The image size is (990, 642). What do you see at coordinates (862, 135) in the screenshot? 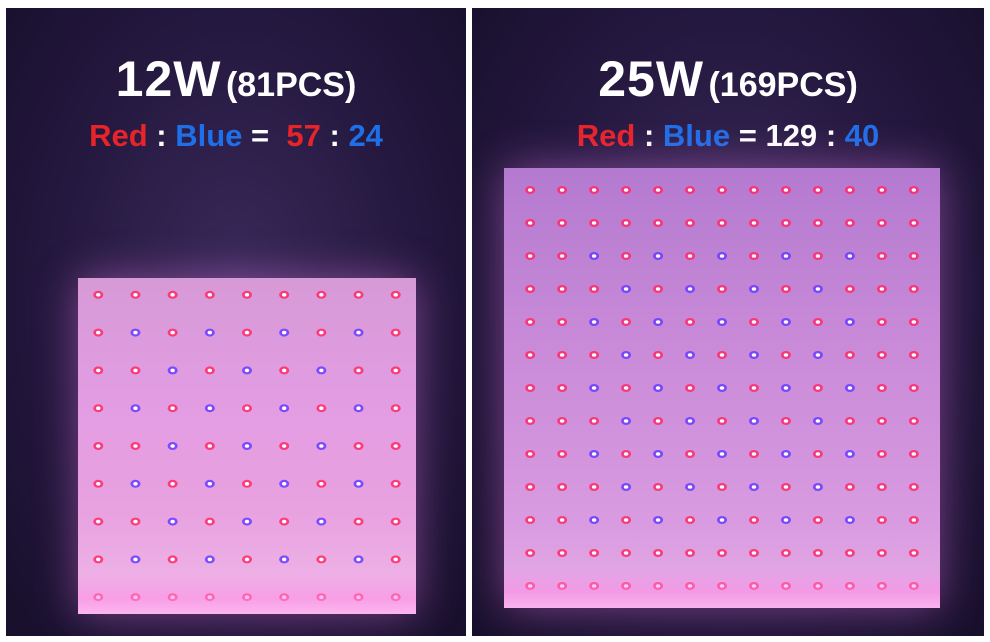
I see `blue-count: 40` at bounding box center [862, 135].